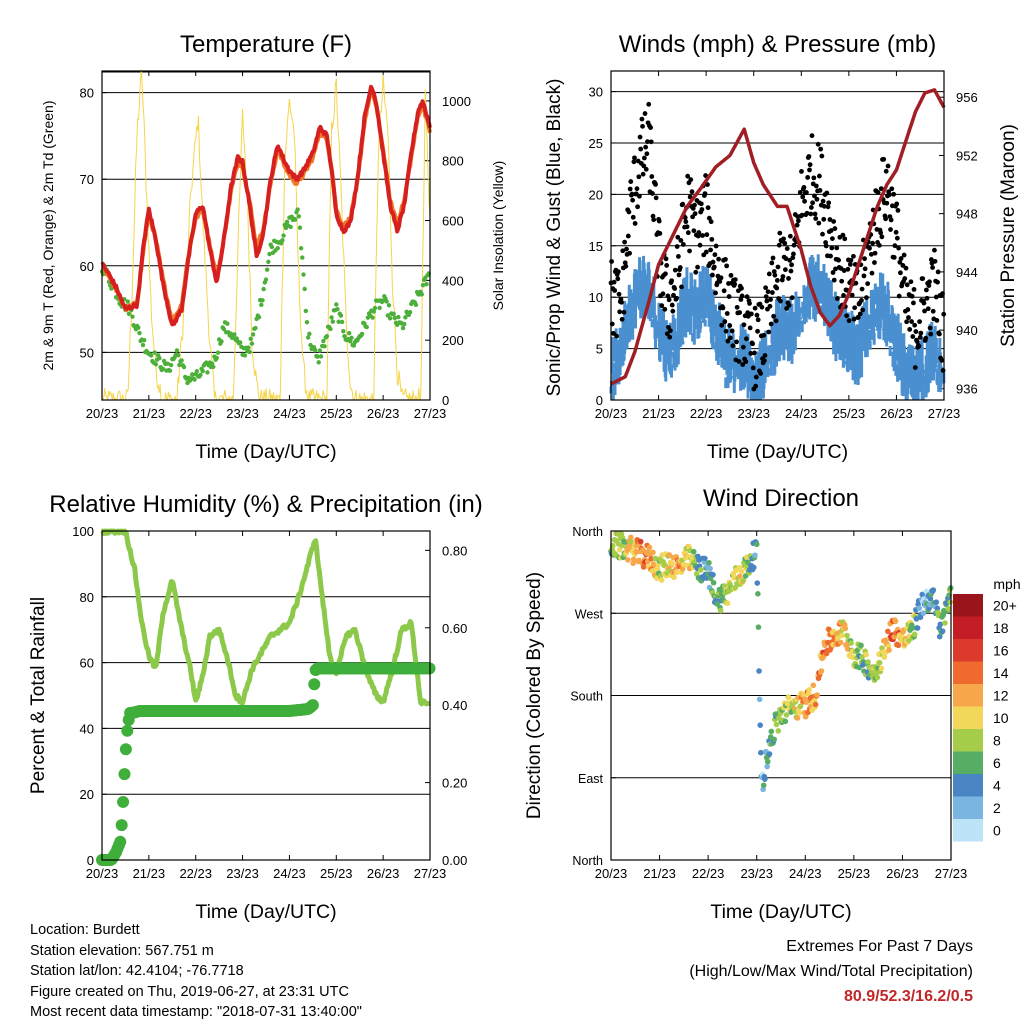  What do you see at coordinates (498, 236) in the screenshot?
I see `temp-y2-axis-label: Solar Insolation (Yellow)` at bounding box center [498, 236].